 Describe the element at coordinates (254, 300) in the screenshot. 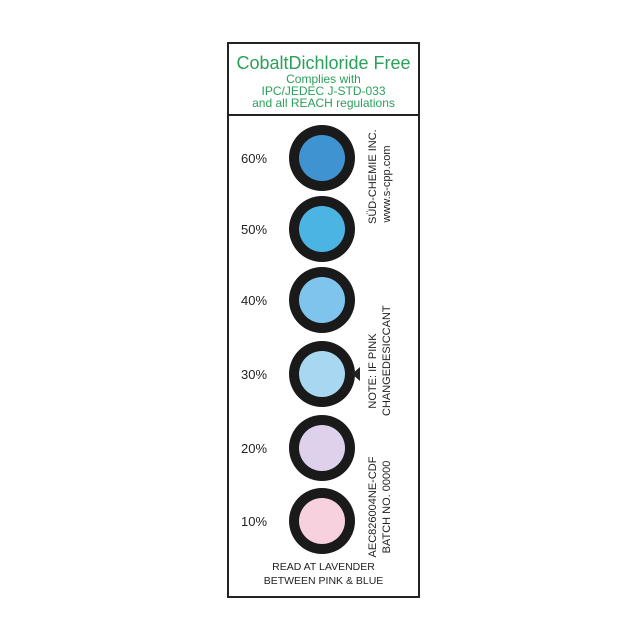

I see `humidity-label: 40%` at that location.